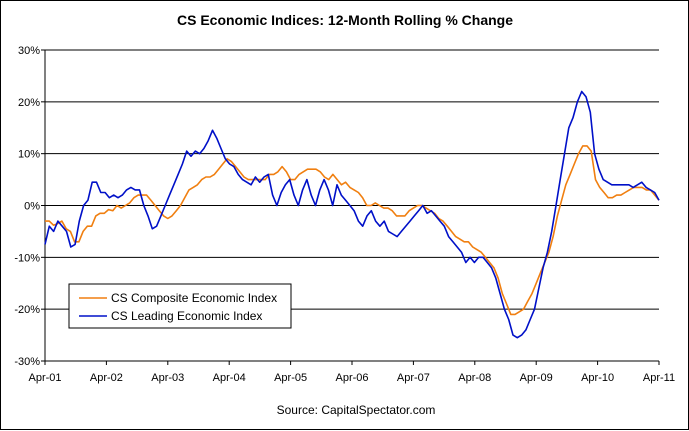  Describe the element at coordinates (186, 316) in the screenshot. I see `legend-label-leading: CS Leading Economic Index` at that location.